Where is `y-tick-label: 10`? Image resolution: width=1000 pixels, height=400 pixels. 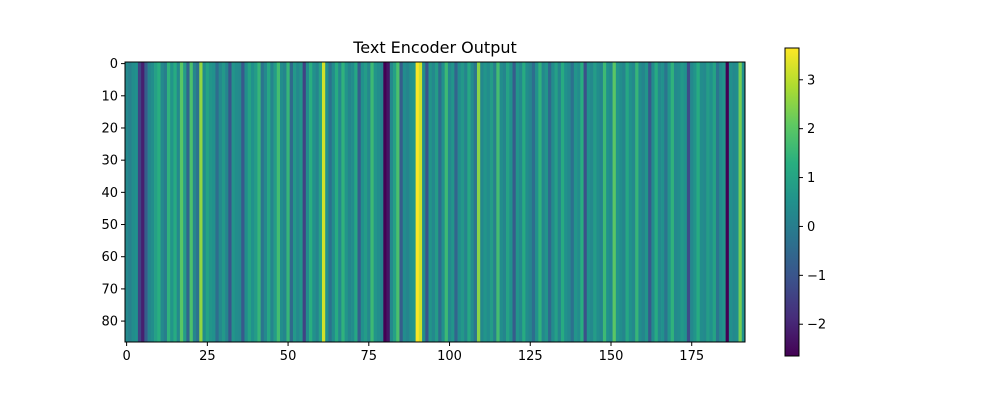 y-tick-label: 10 is located at coordinates (109, 96).